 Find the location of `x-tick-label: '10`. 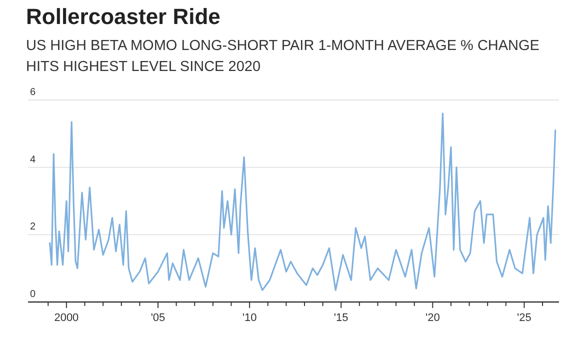

x-tick-label: '10 is located at coordinates (249, 318).